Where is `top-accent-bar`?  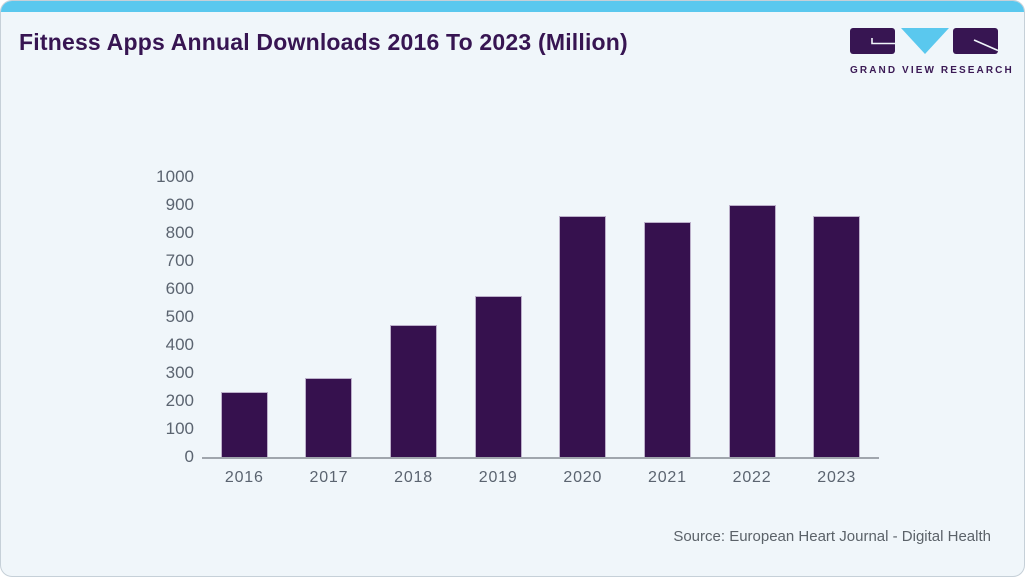 top-accent-bar is located at coordinates (512, 6).